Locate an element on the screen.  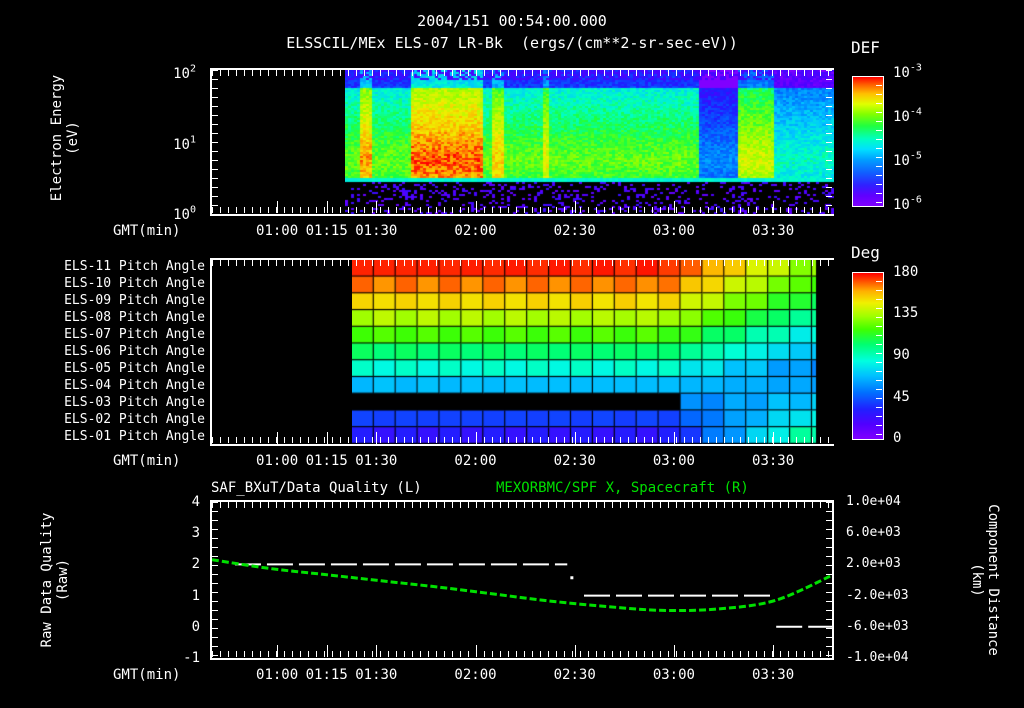
panel3-ticks-top is located at coordinates (522, 505).